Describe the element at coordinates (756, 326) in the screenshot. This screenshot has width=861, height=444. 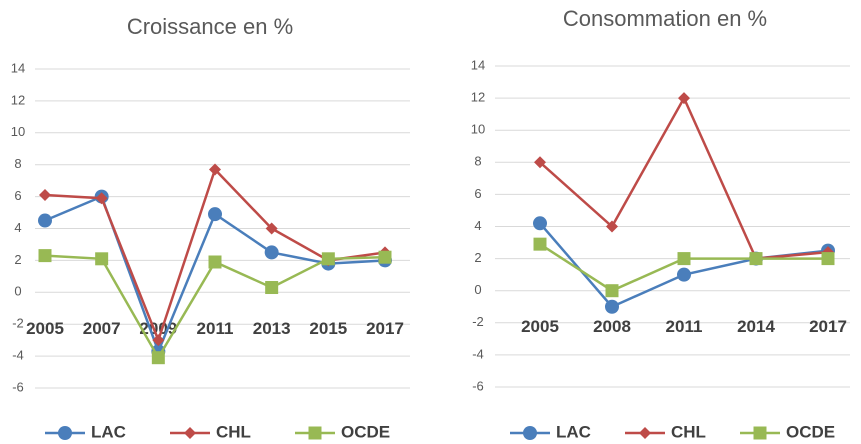
I see `x-tick-label: 2014` at that location.